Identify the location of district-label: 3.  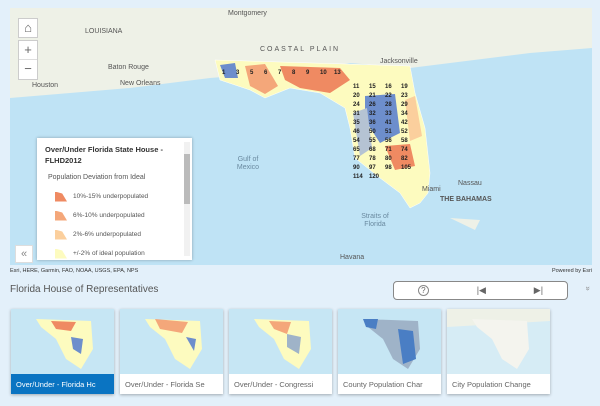
(238, 73).